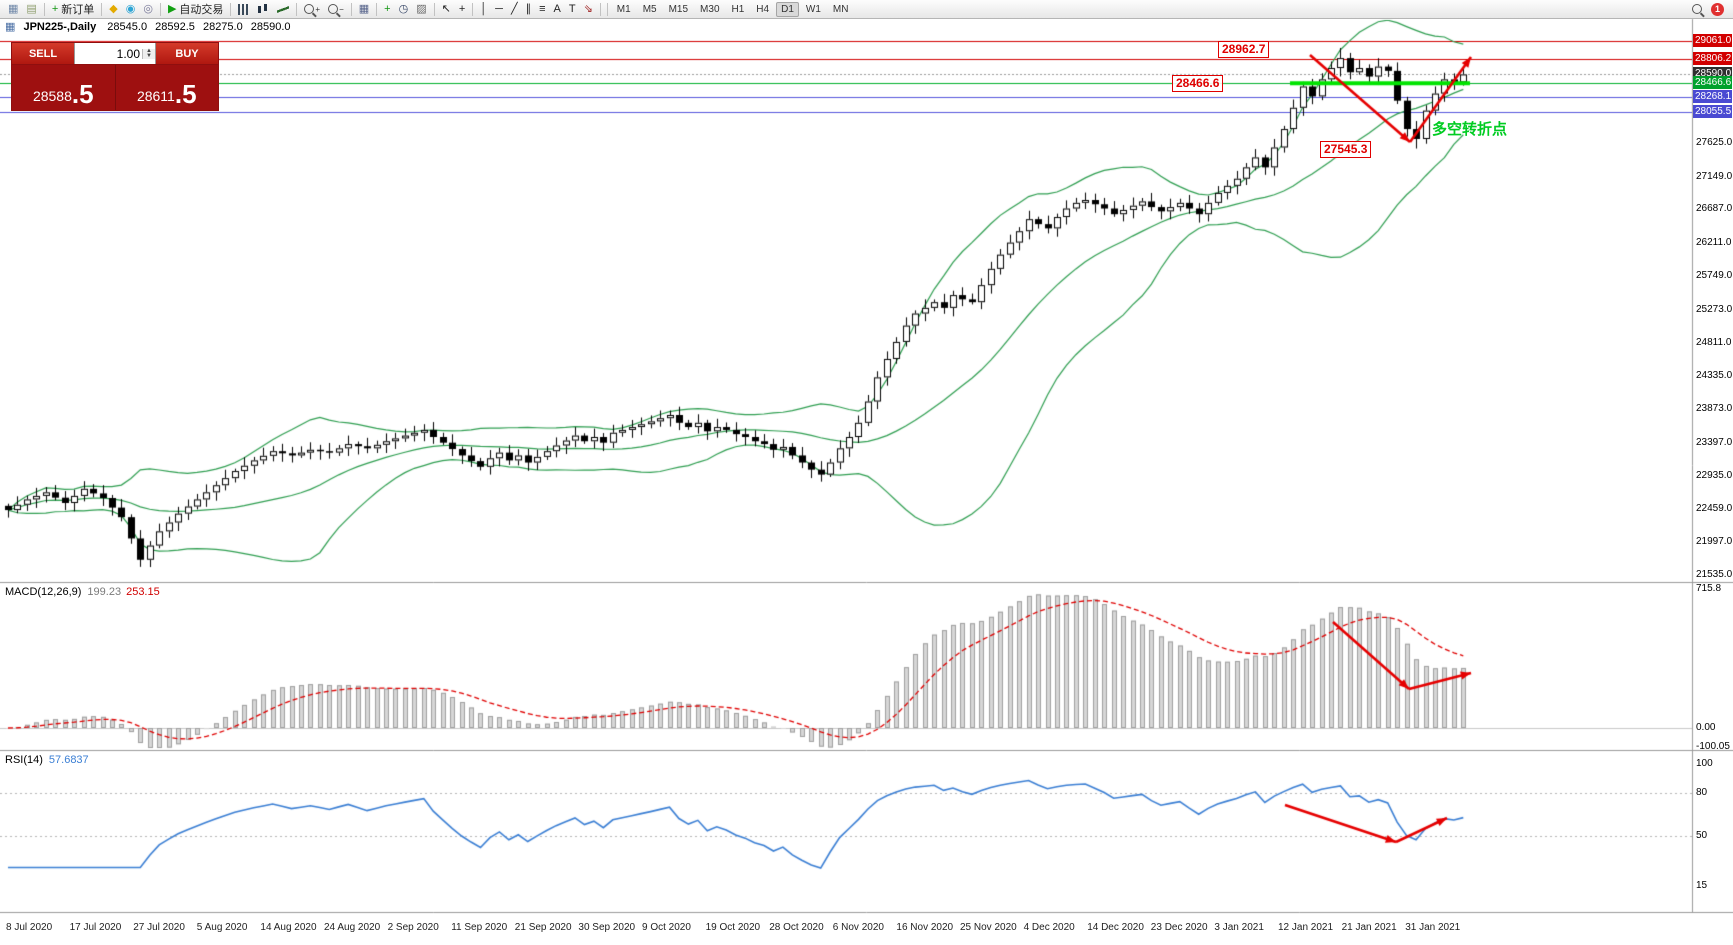  What do you see at coordinates (82, 93) in the screenshot?
I see `sell-price-pips: .5` at bounding box center [82, 93].